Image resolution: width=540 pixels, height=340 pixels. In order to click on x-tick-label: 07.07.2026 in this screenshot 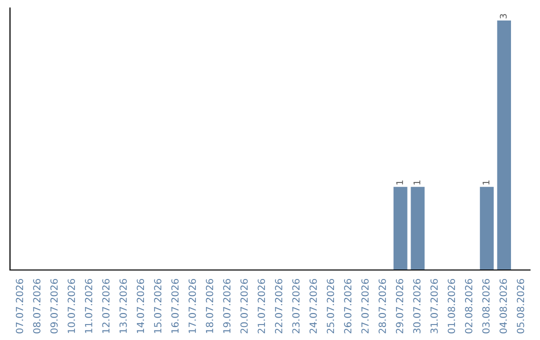, I will do `click(20, 306)`.